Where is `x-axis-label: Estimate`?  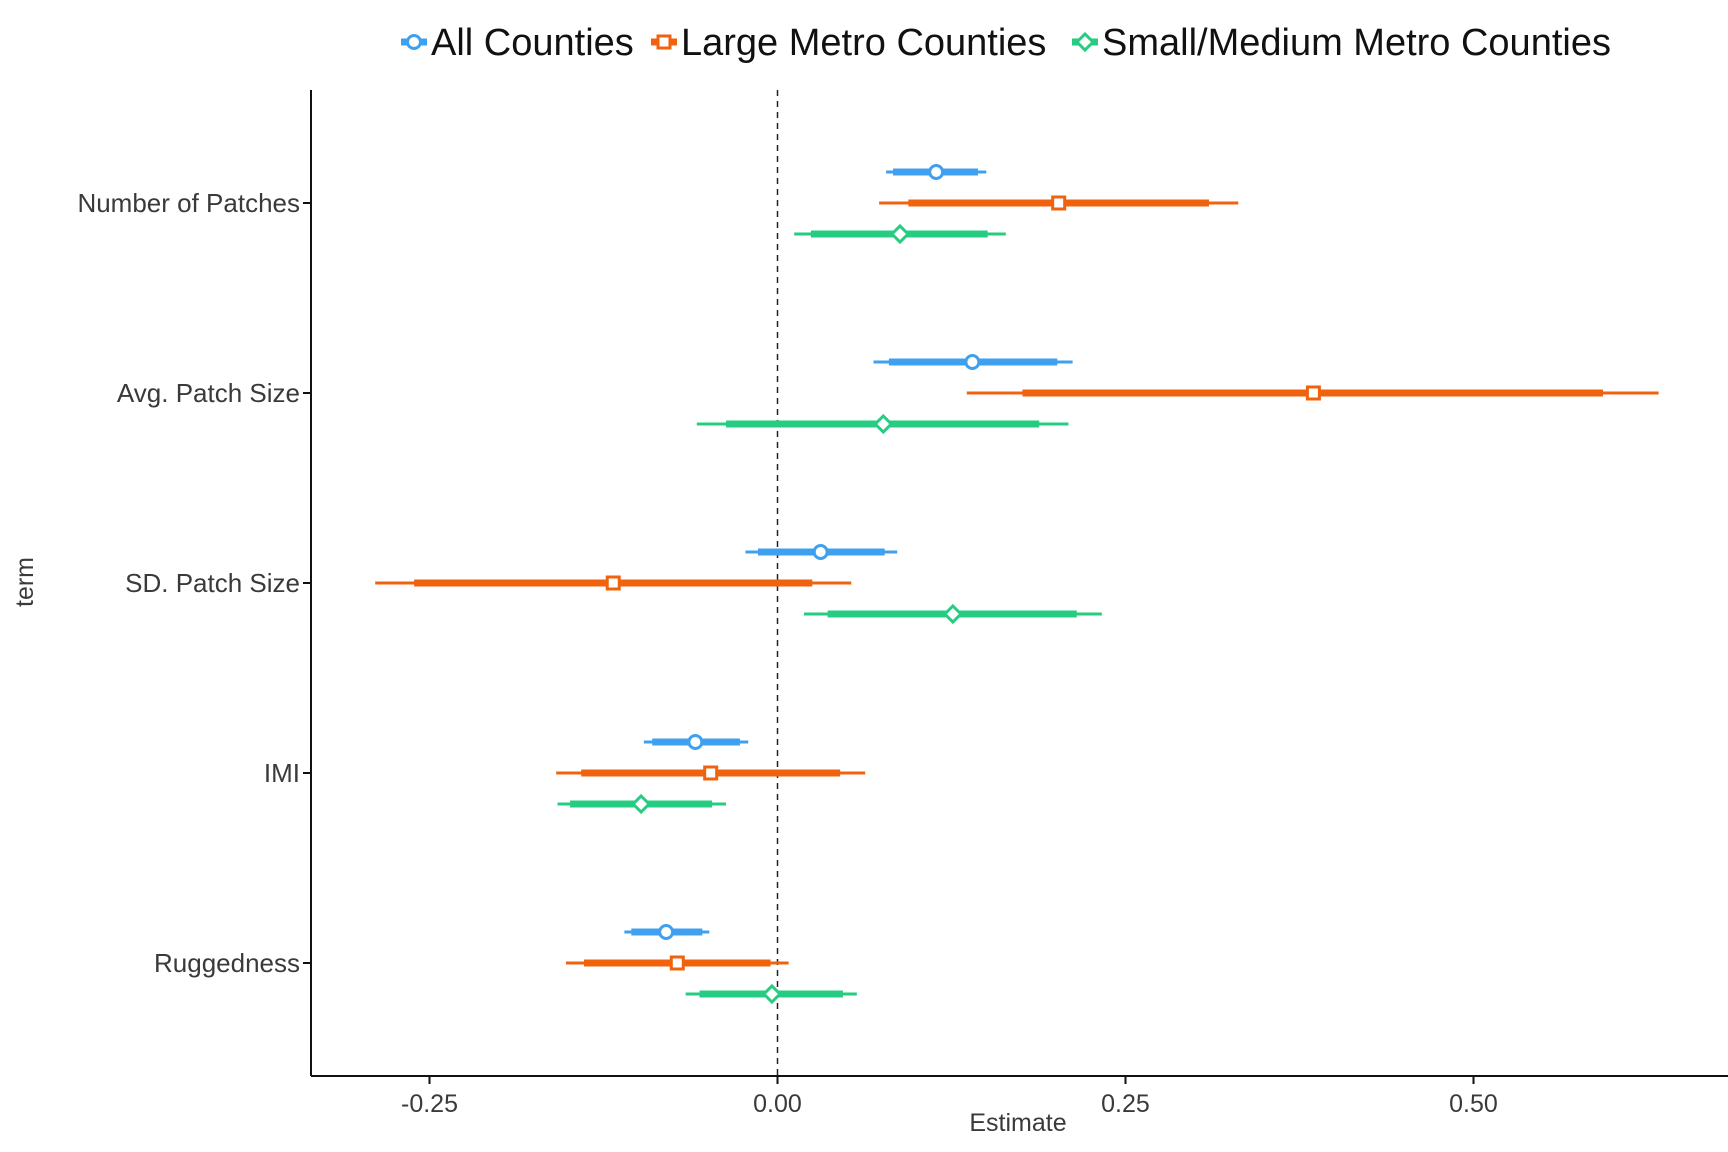
x-axis-label: Estimate is located at coordinates (1017, 1123).